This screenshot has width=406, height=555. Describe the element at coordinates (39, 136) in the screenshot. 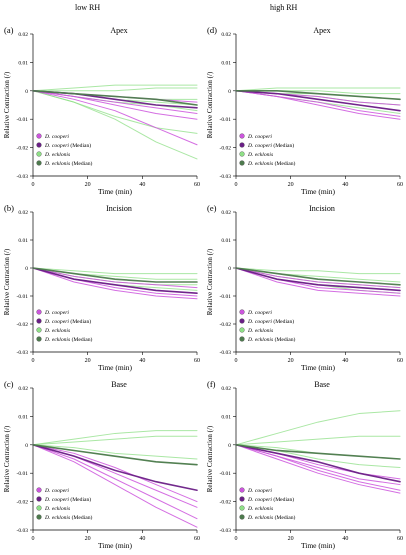

I see `legend-marker-cooperi` at that location.